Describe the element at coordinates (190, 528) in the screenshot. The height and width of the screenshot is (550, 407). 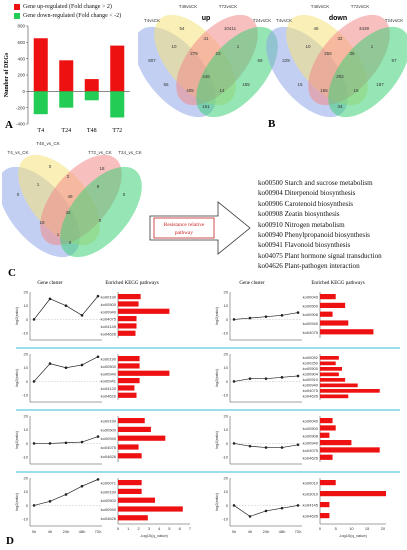
I see `kegg-x-tick: 7` at that location.